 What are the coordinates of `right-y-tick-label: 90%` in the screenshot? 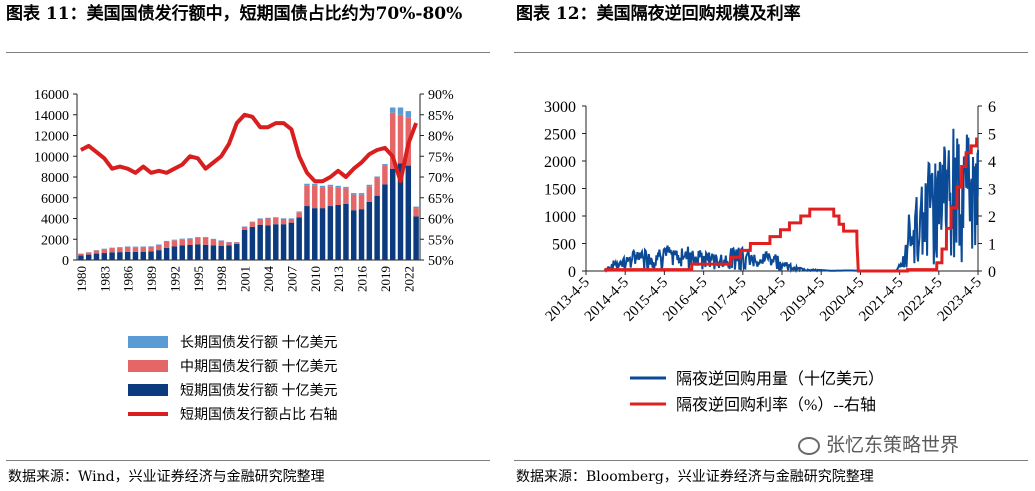 It's located at (441, 95).